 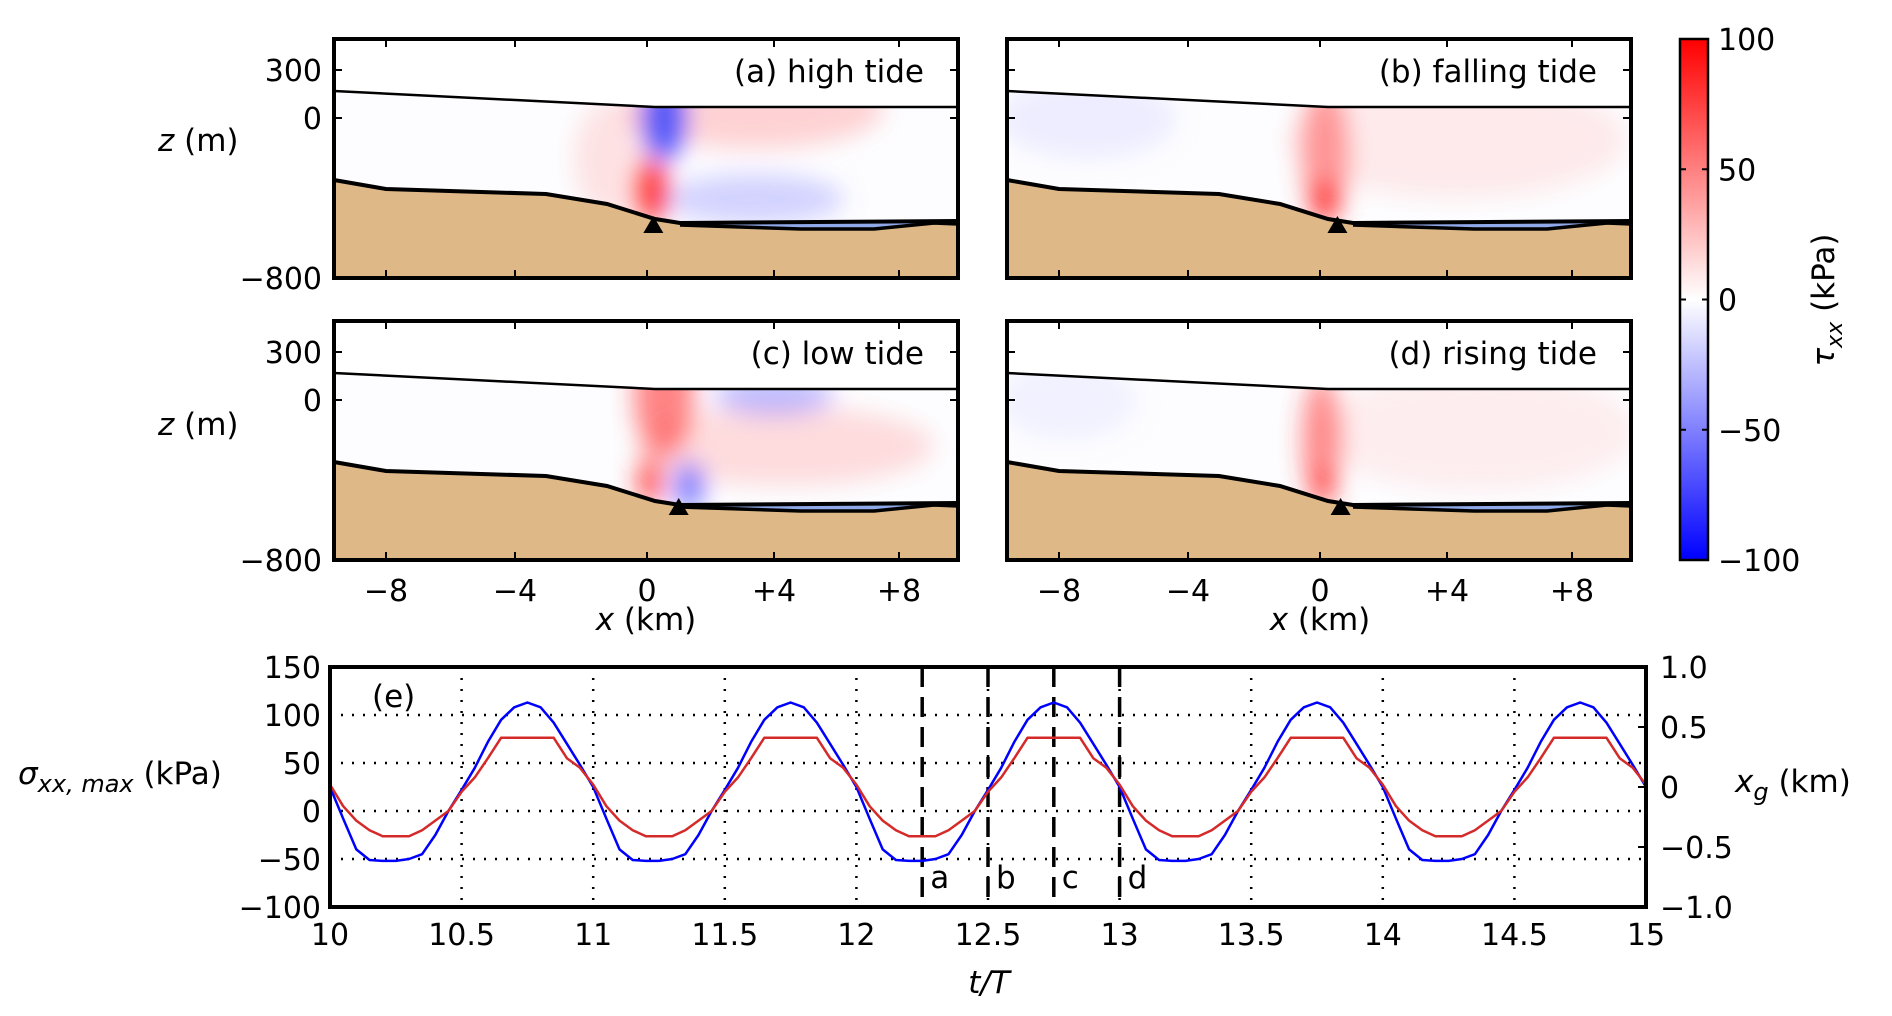 I want to click on right-tick-label: −0.5, so click(x=1696, y=848).